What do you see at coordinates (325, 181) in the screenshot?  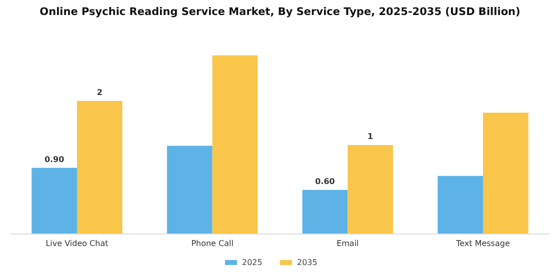 I see `data-label: 0.60` at bounding box center [325, 181].